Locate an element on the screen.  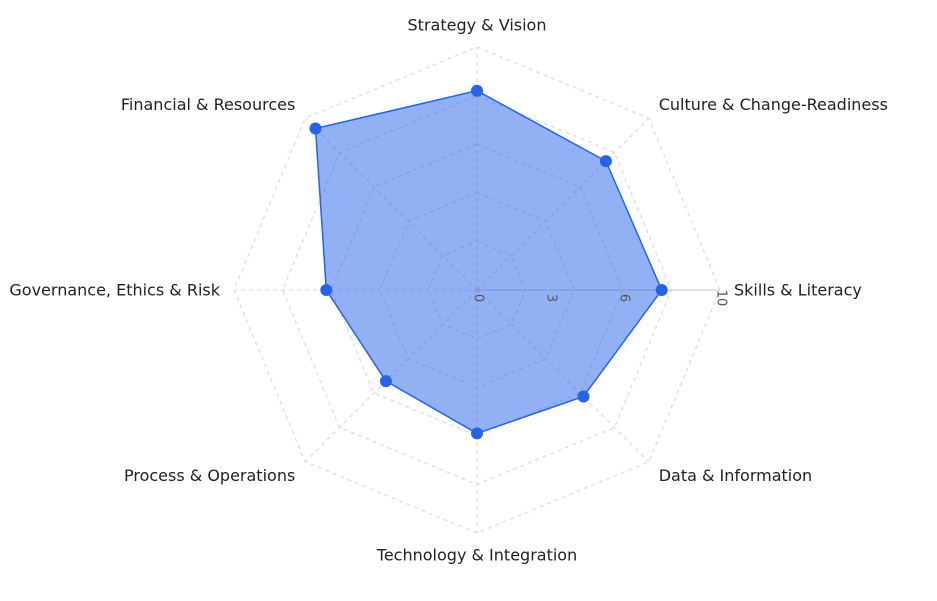
tick-label-1: 3 is located at coordinates (550, 298).